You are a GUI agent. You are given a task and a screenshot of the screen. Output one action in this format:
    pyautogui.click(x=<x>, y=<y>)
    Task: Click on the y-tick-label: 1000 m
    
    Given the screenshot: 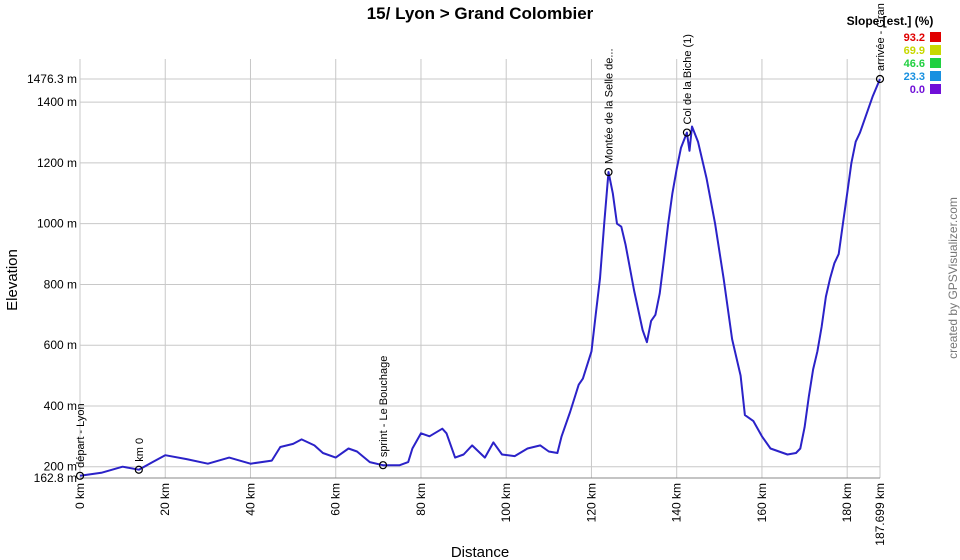 What is the action you would take?
    pyautogui.click(x=57, y=224)
    